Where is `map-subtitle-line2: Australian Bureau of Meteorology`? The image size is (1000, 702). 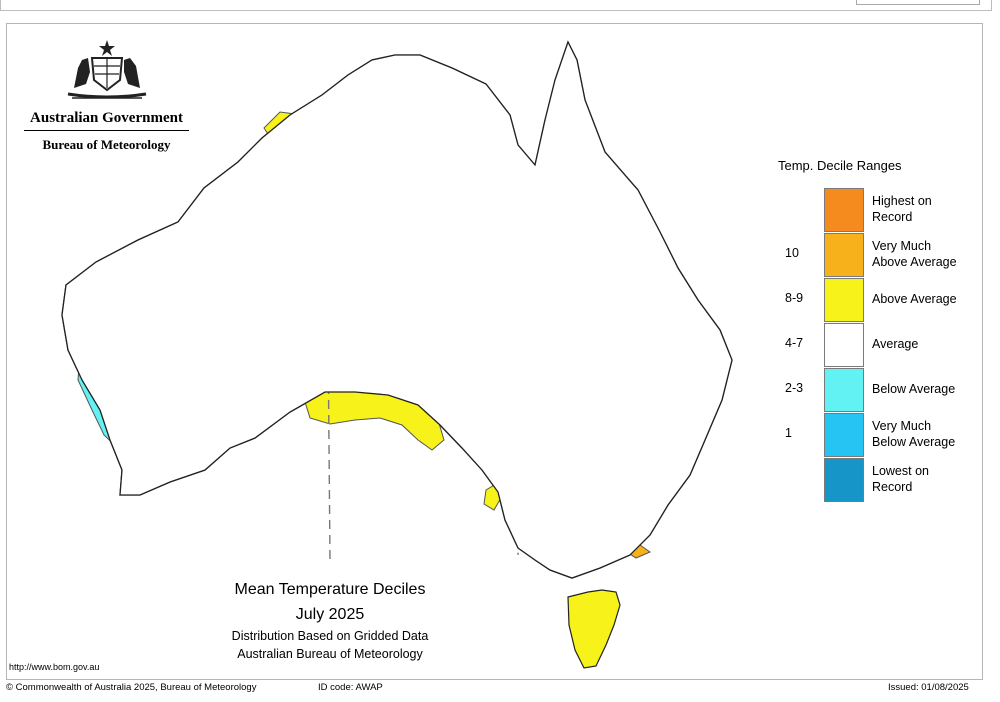
map-subtitle-line2: Australian Bureau of Meteorology is located at coordinates (330, 654).